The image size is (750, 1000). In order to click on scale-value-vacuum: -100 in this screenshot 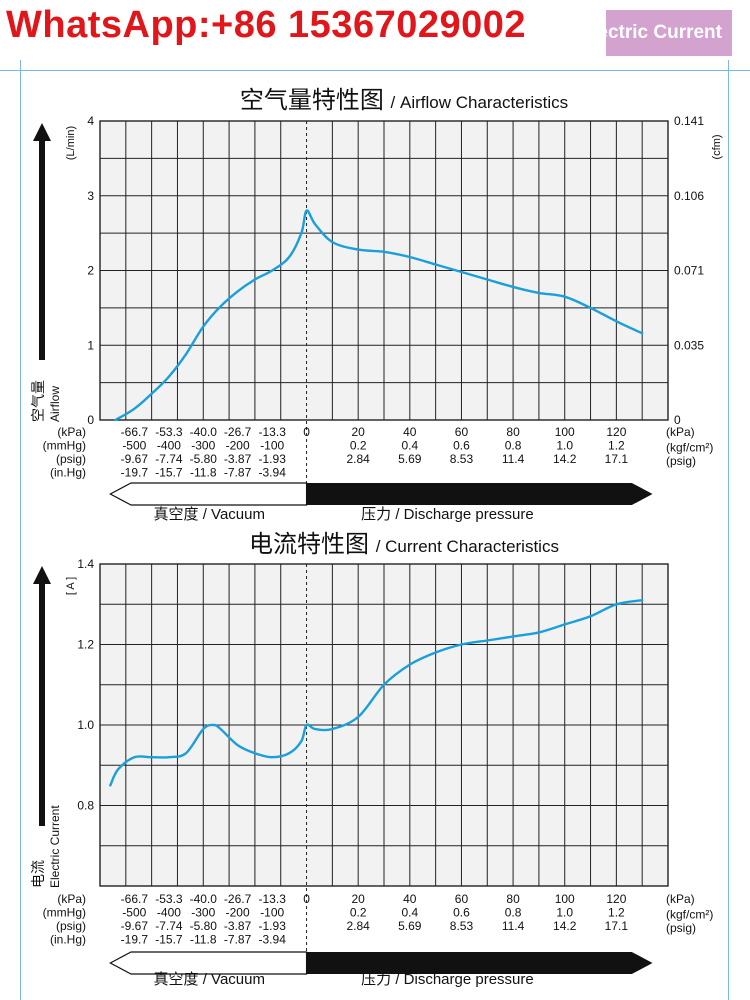, I will do `click(272, 913)`.